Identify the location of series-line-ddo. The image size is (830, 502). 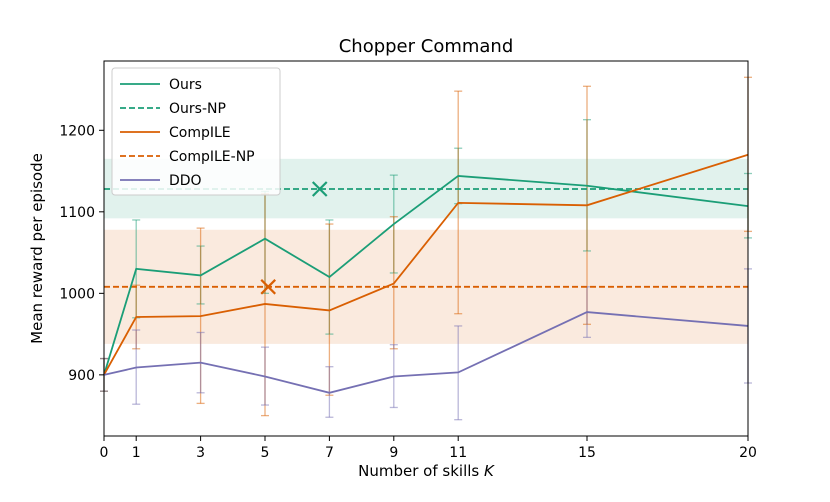
(426, 352).